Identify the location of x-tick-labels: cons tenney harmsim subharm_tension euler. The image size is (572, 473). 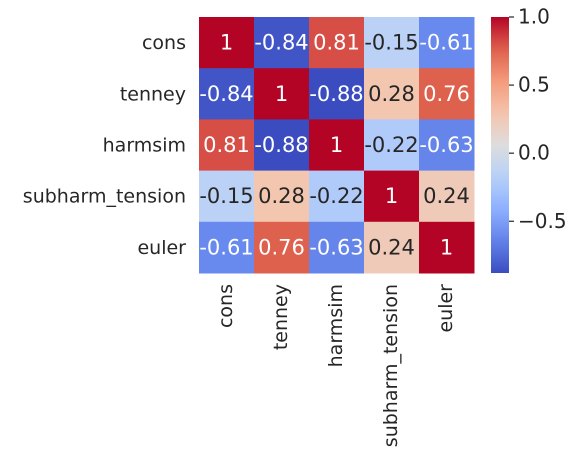
(336, 365).